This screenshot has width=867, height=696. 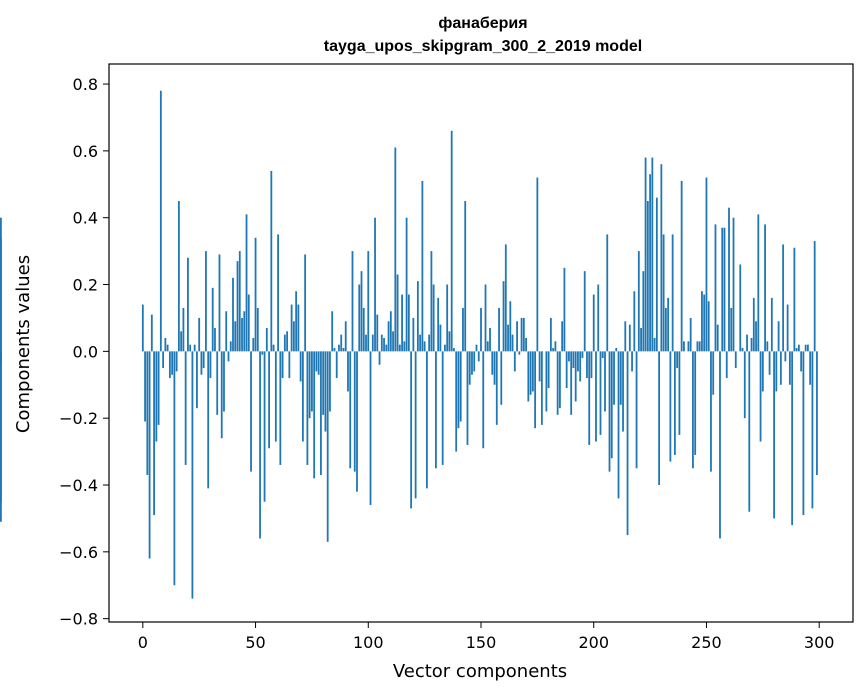 I want to click on x-tick-label: 200, so click(x=593, y=642).